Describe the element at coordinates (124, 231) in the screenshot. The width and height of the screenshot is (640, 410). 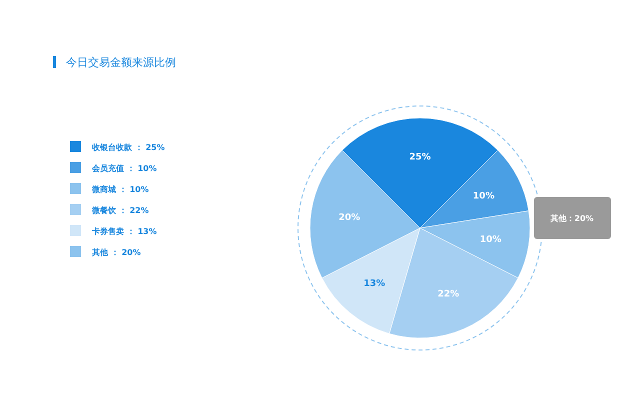
I see `legend-label: 卡券售卖 ： 13%` at that location.